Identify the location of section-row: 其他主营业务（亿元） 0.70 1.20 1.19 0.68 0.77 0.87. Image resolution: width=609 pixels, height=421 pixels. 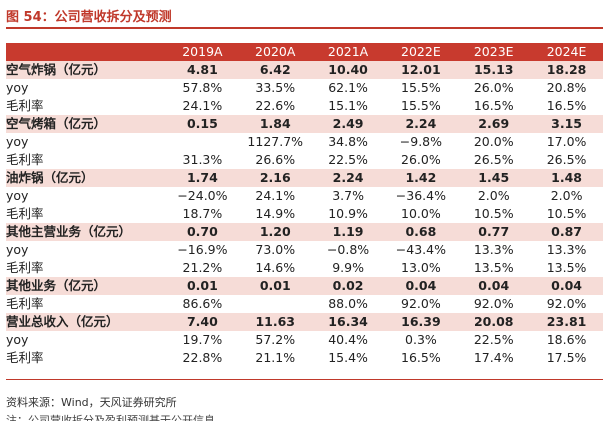
(304, 232).